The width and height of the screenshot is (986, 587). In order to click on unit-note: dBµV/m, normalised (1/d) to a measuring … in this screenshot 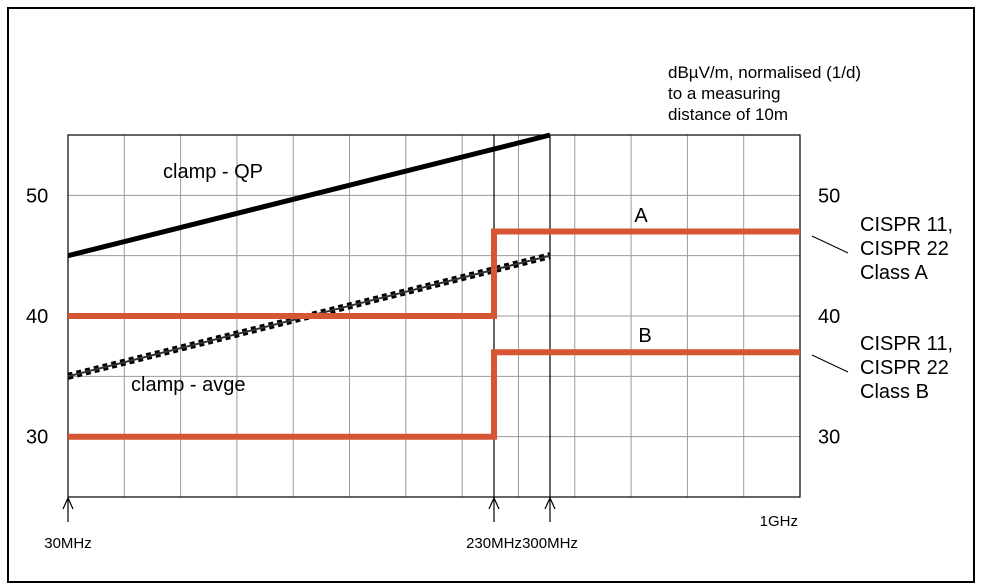, I will do `click(765, 93)`.